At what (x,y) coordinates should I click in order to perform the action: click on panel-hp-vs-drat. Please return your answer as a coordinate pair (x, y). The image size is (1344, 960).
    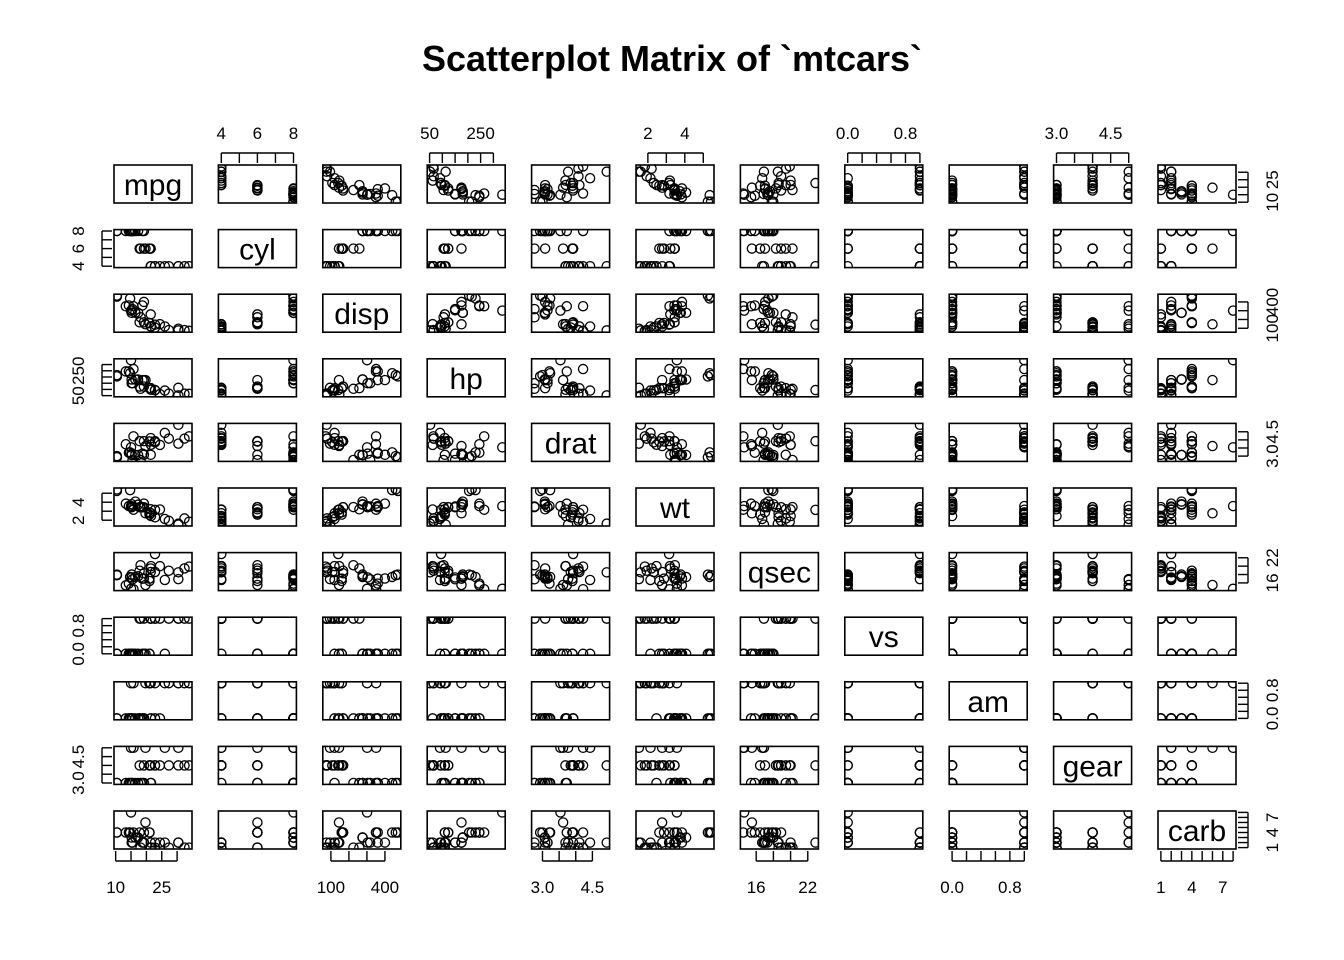
    Looking at the image, I should click on (570, 377).